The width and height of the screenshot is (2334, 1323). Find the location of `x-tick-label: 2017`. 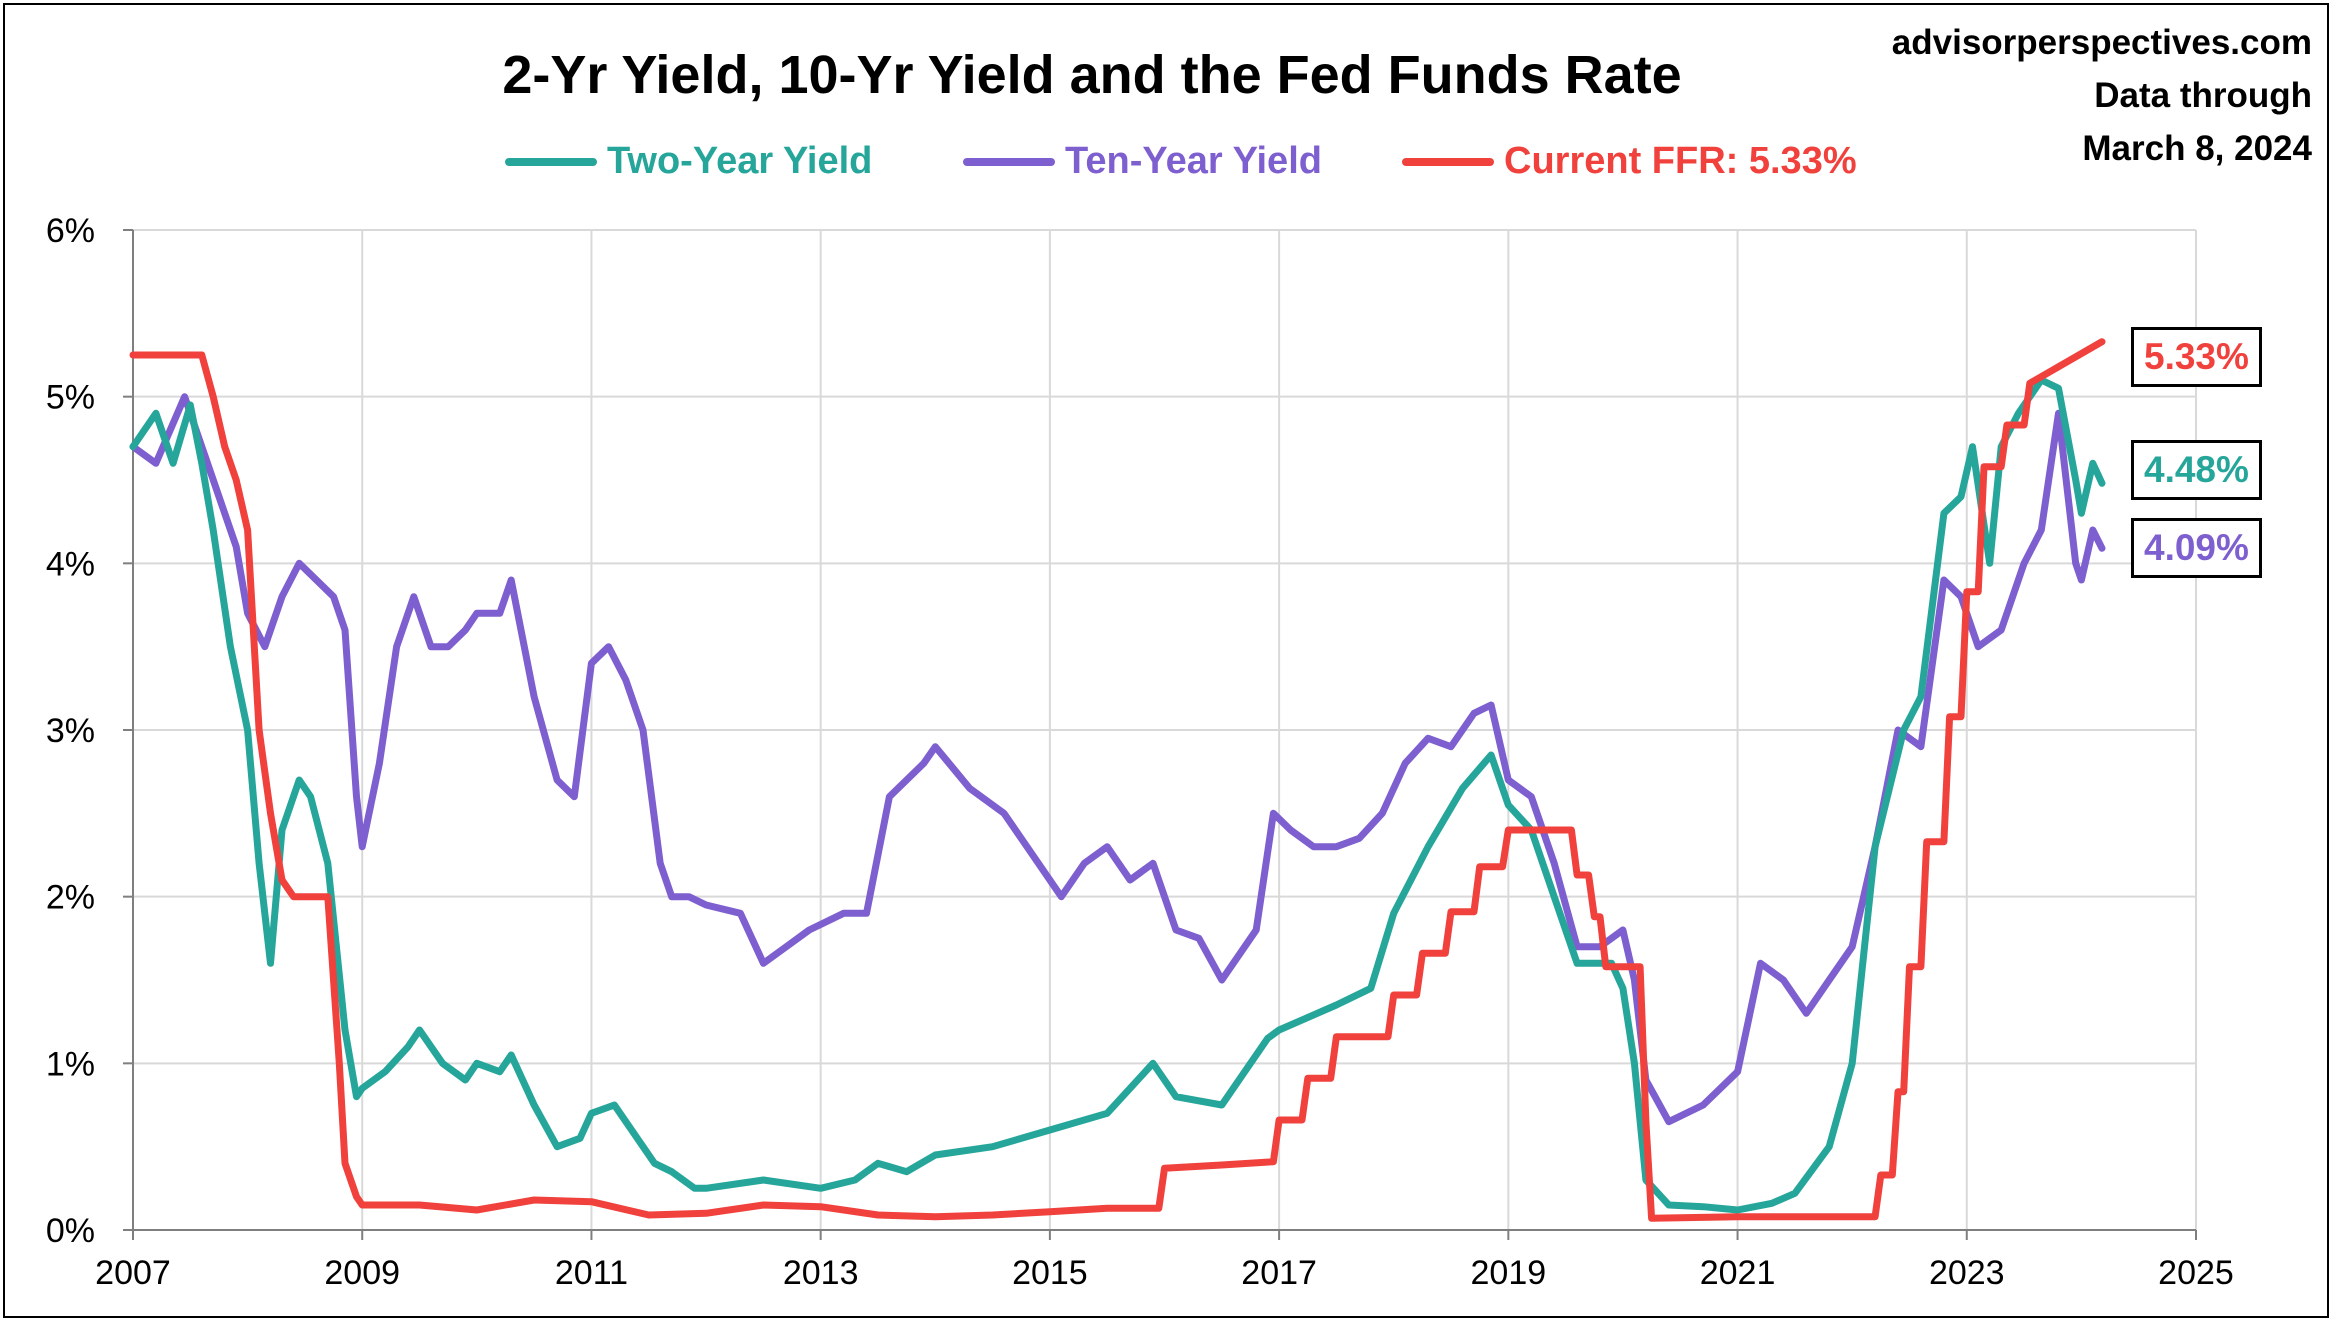

x-tick-label: 2017 is located at coordinates (1279, 1273).